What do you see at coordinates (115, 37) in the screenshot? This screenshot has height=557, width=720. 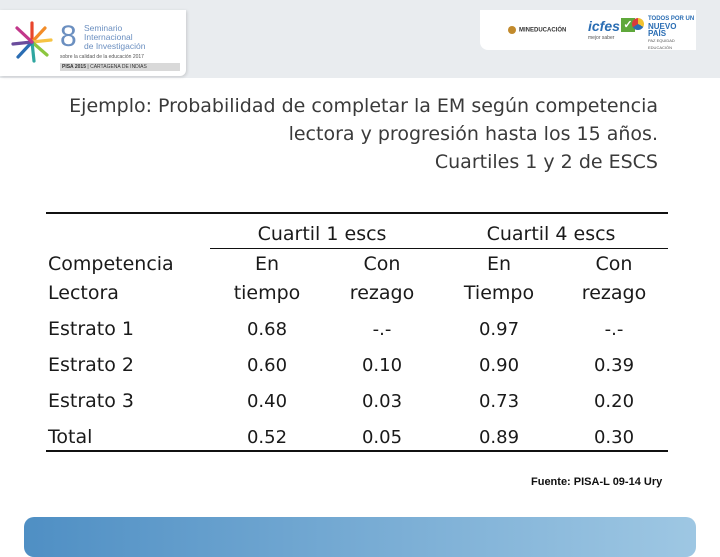 I see `logo-title: Seminario Internacional de Investigación` at bounding box center [115, 37].